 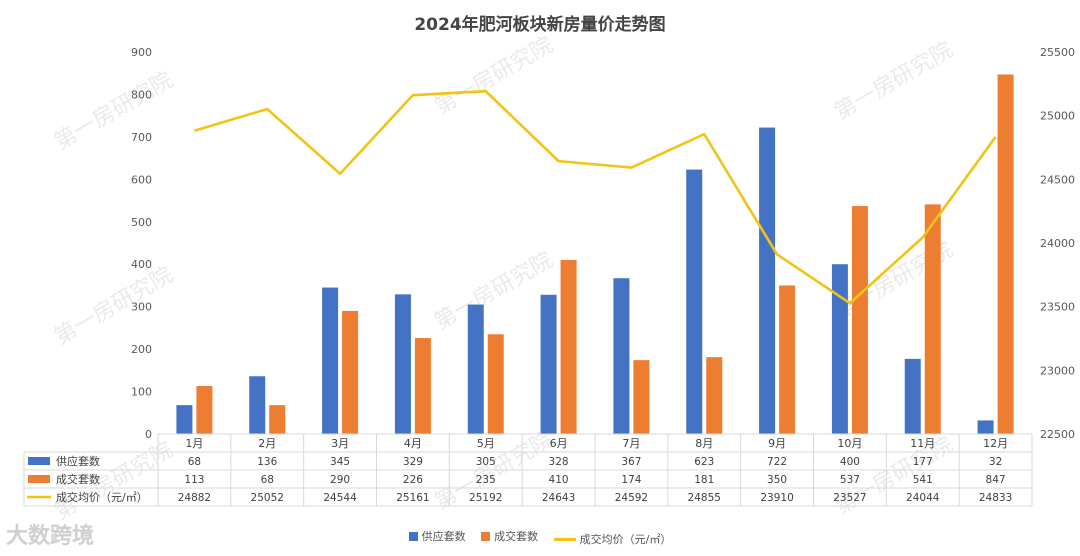 What do you see at coordinates (995, 498) in the screenshot?
I see `table-cell-value: 24833` at bounding box center [995, 498].